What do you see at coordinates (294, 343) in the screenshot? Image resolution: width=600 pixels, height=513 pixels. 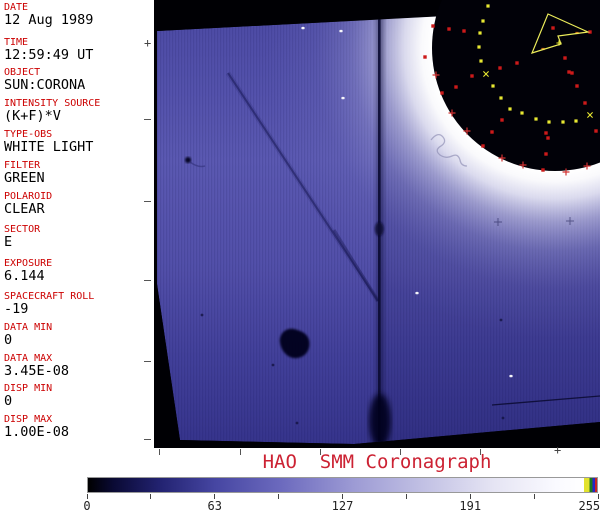 I see `dust-blob` at bounding box center [294, 343].